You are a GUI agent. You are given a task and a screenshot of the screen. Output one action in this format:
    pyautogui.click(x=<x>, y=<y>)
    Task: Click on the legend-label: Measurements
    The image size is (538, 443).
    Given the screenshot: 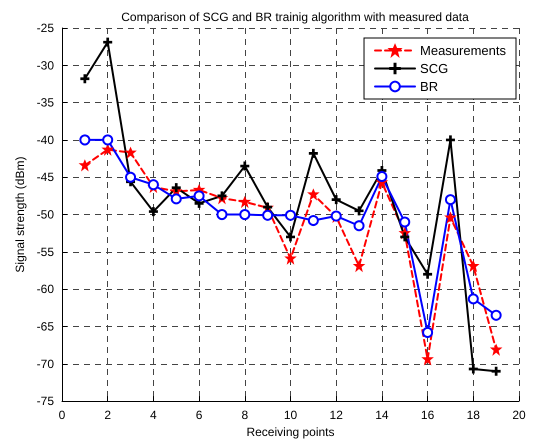 What is the action you would take?
    pyautogui.click(x=463, y=50)
    